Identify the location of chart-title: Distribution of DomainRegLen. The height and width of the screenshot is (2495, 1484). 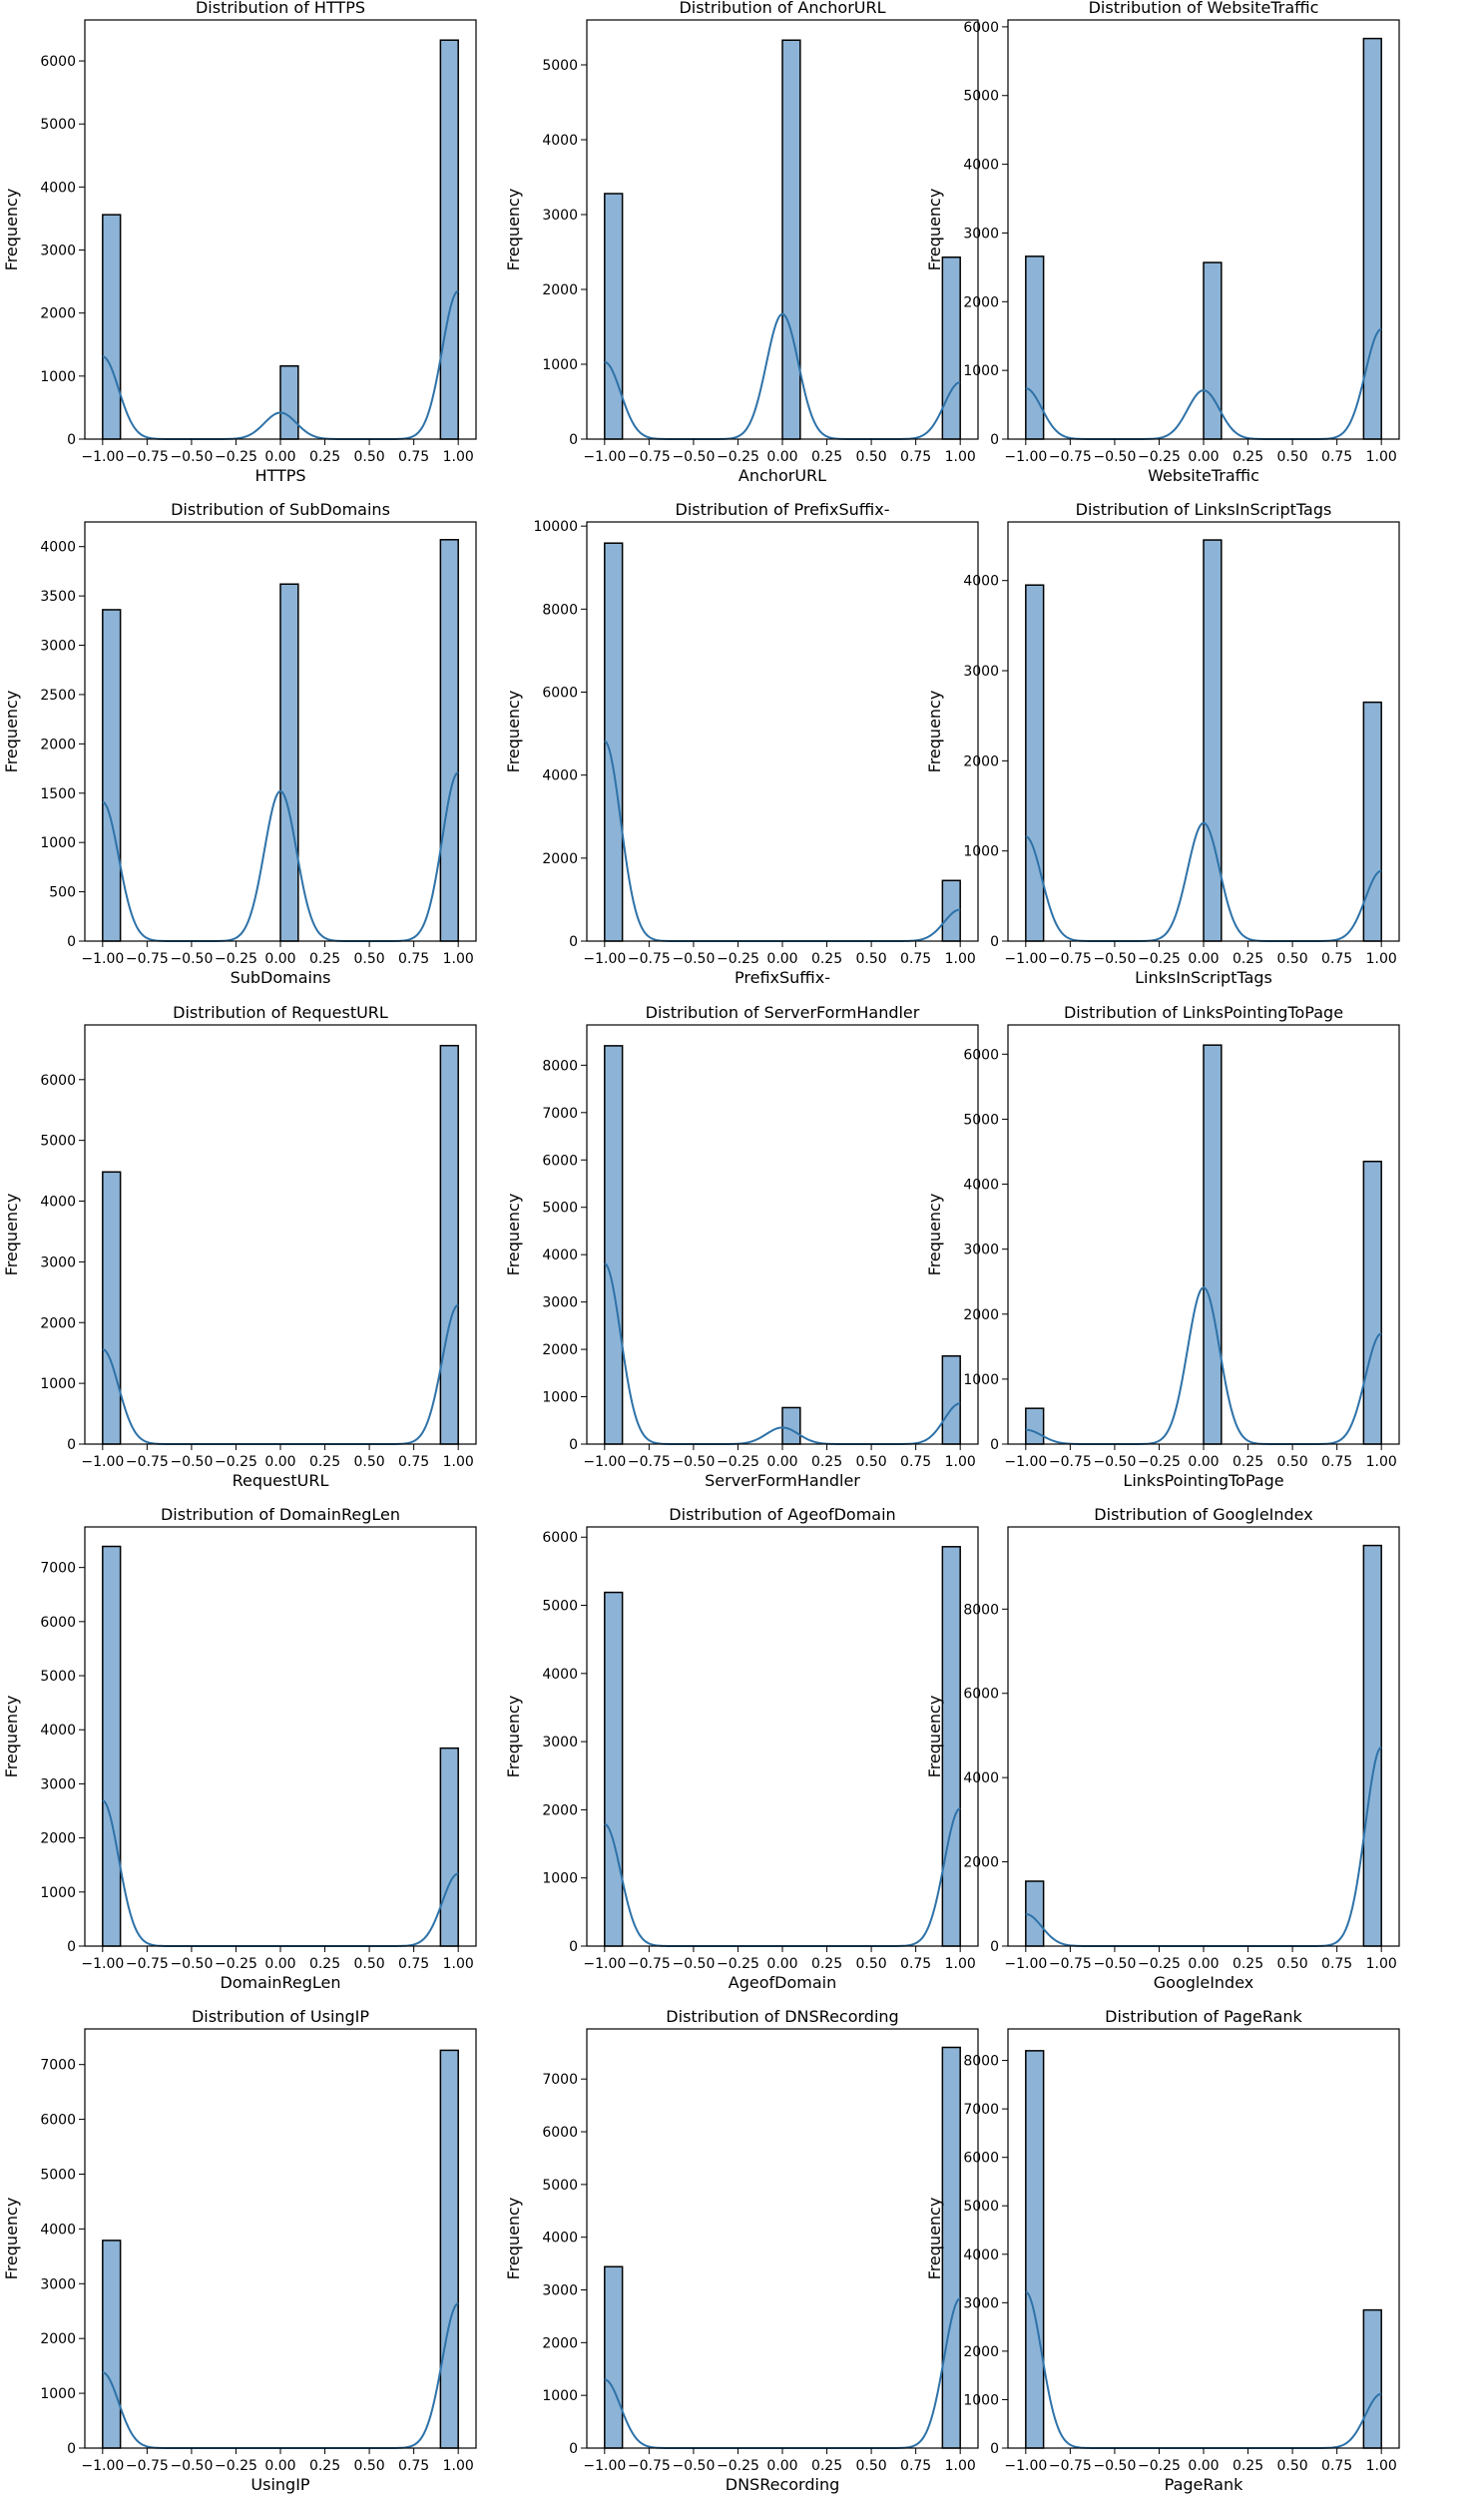
(280, 1514).